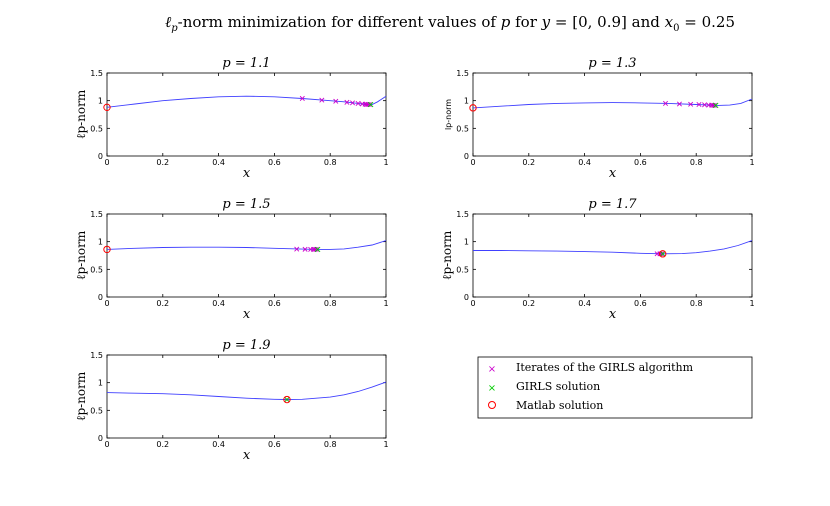 This screenshot has width=830, height=506. I want to click on subplot-title: p = 1.7, so click(612, 204).